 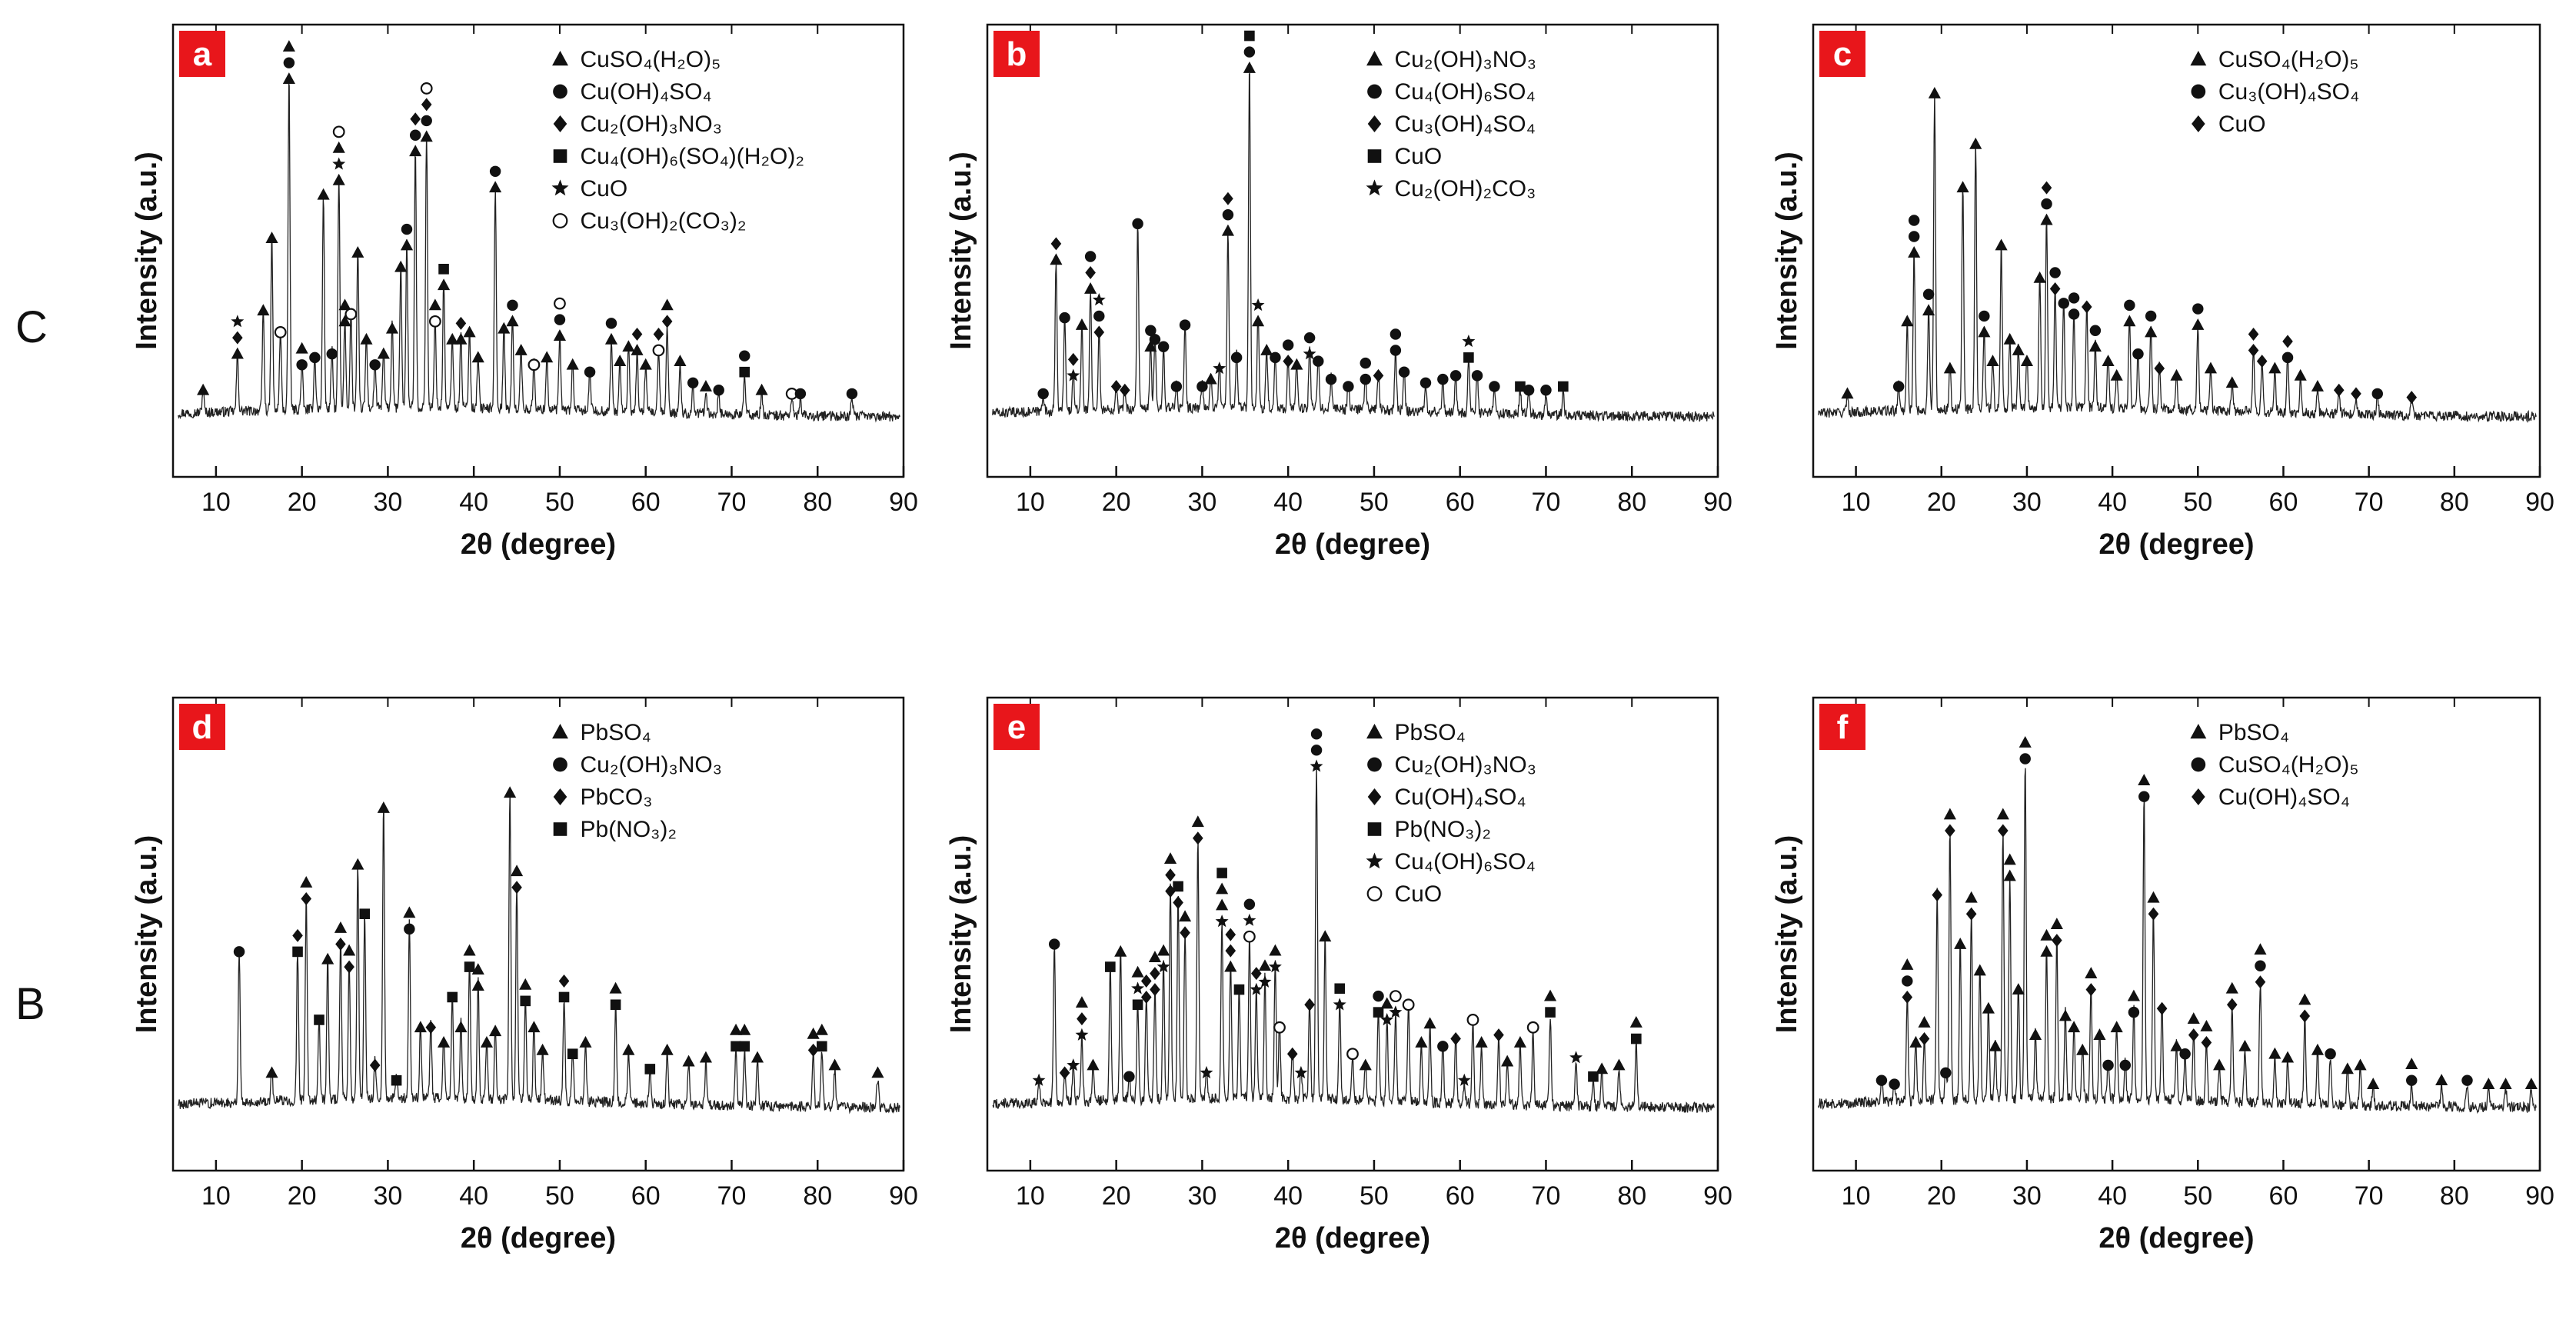 What do you see at coordinates (559, 503) in the screenshot?
I see `x-tick-label: 50` at bounding box center [559, 503].